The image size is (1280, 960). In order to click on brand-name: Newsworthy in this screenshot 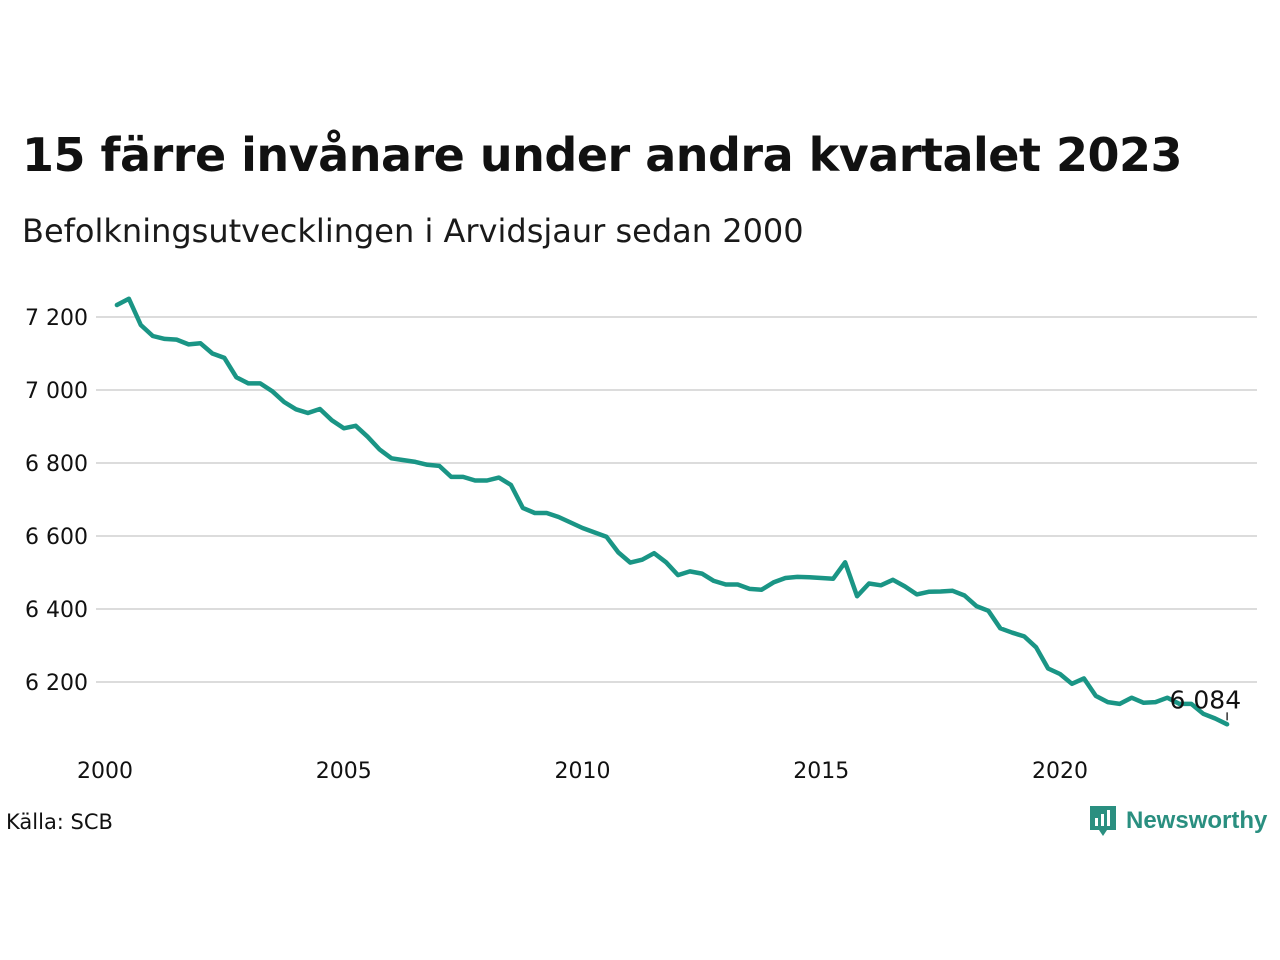, I will do `click(1197, 820)`.